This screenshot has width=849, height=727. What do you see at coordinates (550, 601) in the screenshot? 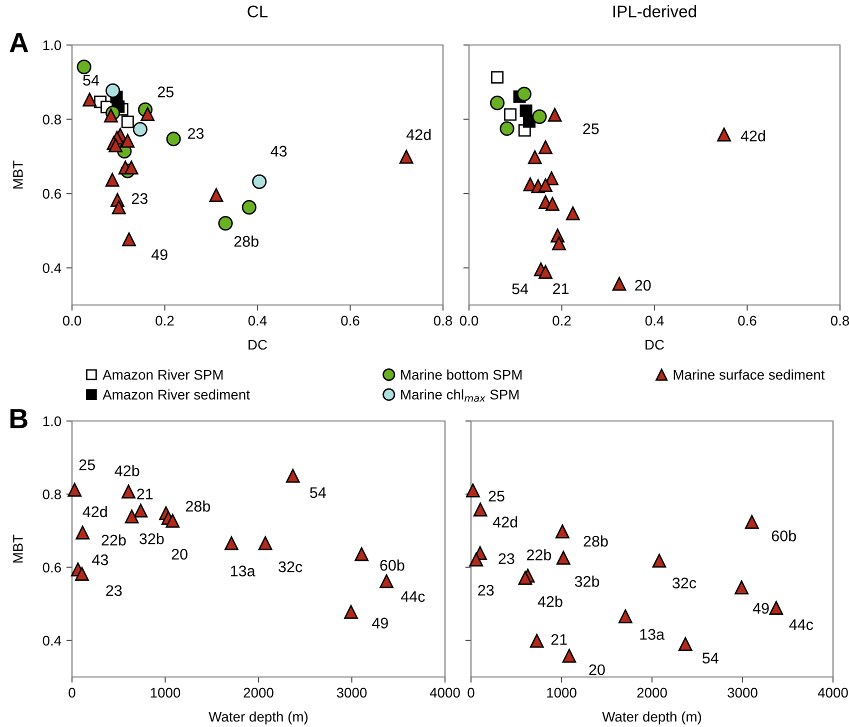
I see `annotation: 42b` at bounding box center [550, 601].